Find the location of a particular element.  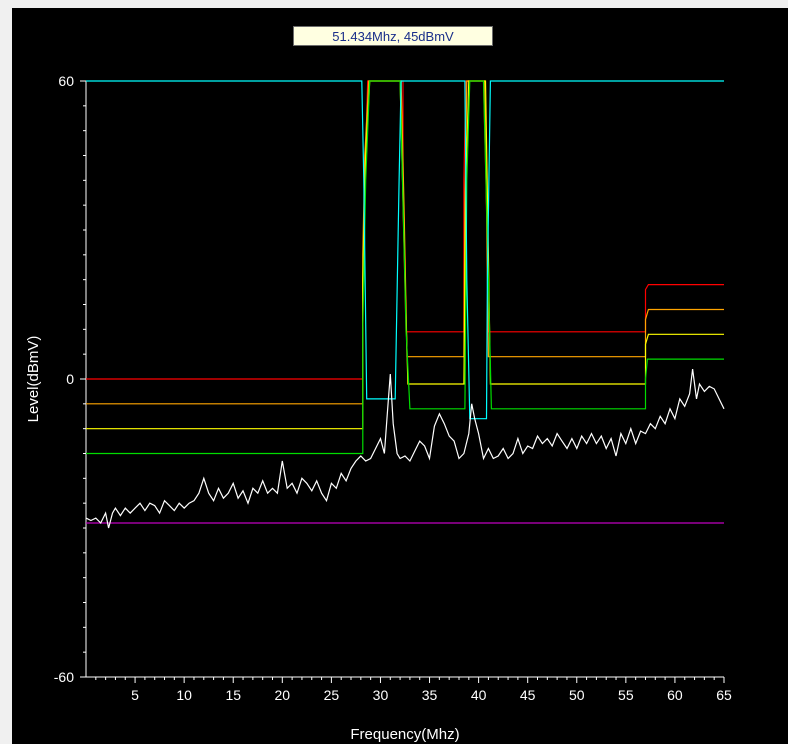

x-tick-label: 60 is located at coordinates (675, 695).